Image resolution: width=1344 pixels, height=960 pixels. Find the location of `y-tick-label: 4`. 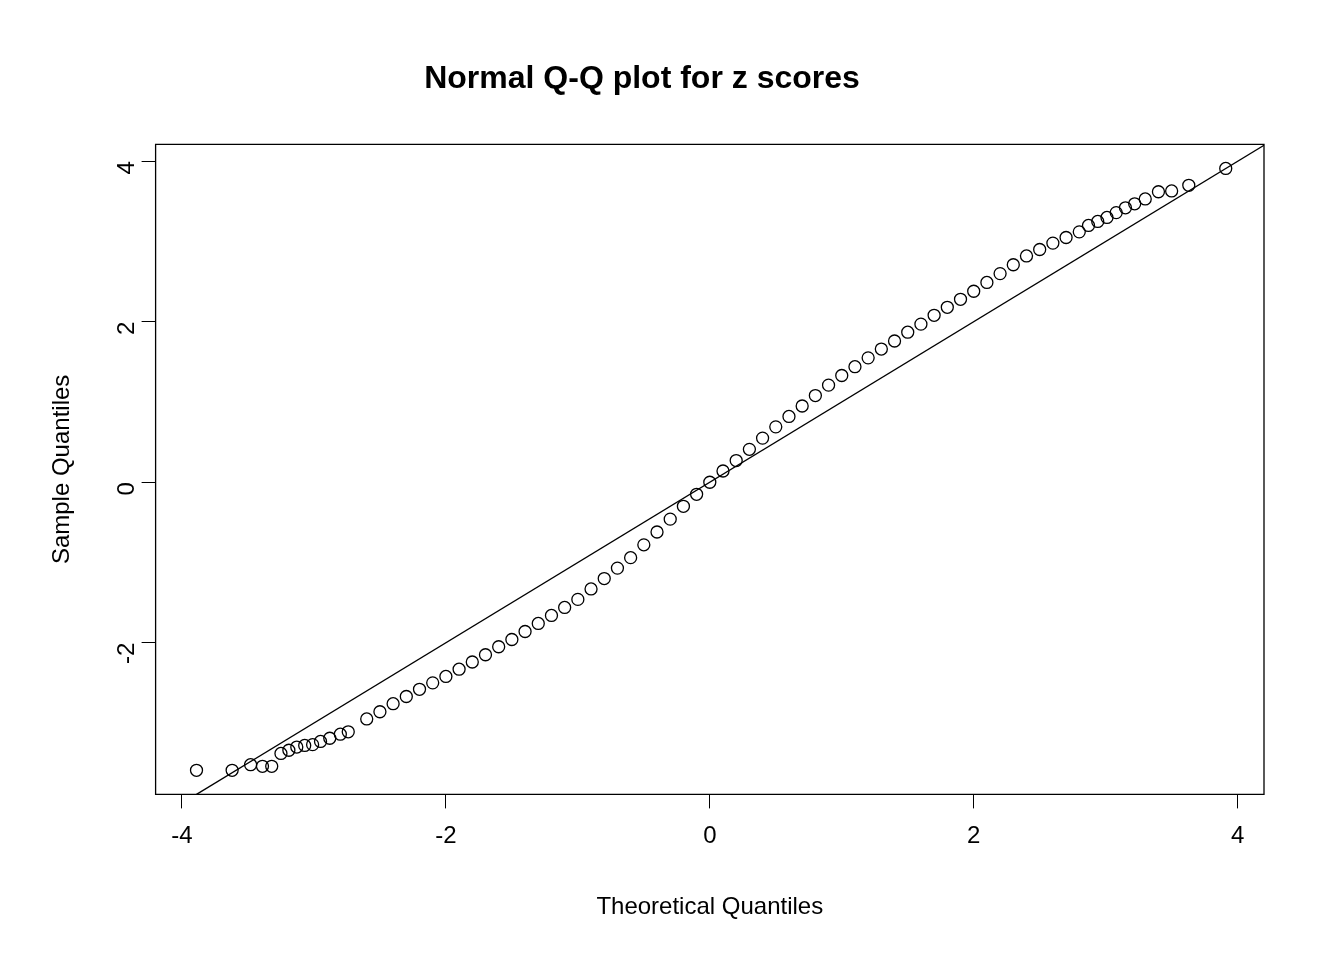

y-tick-label: 4 is located at coordinates (126, 168).